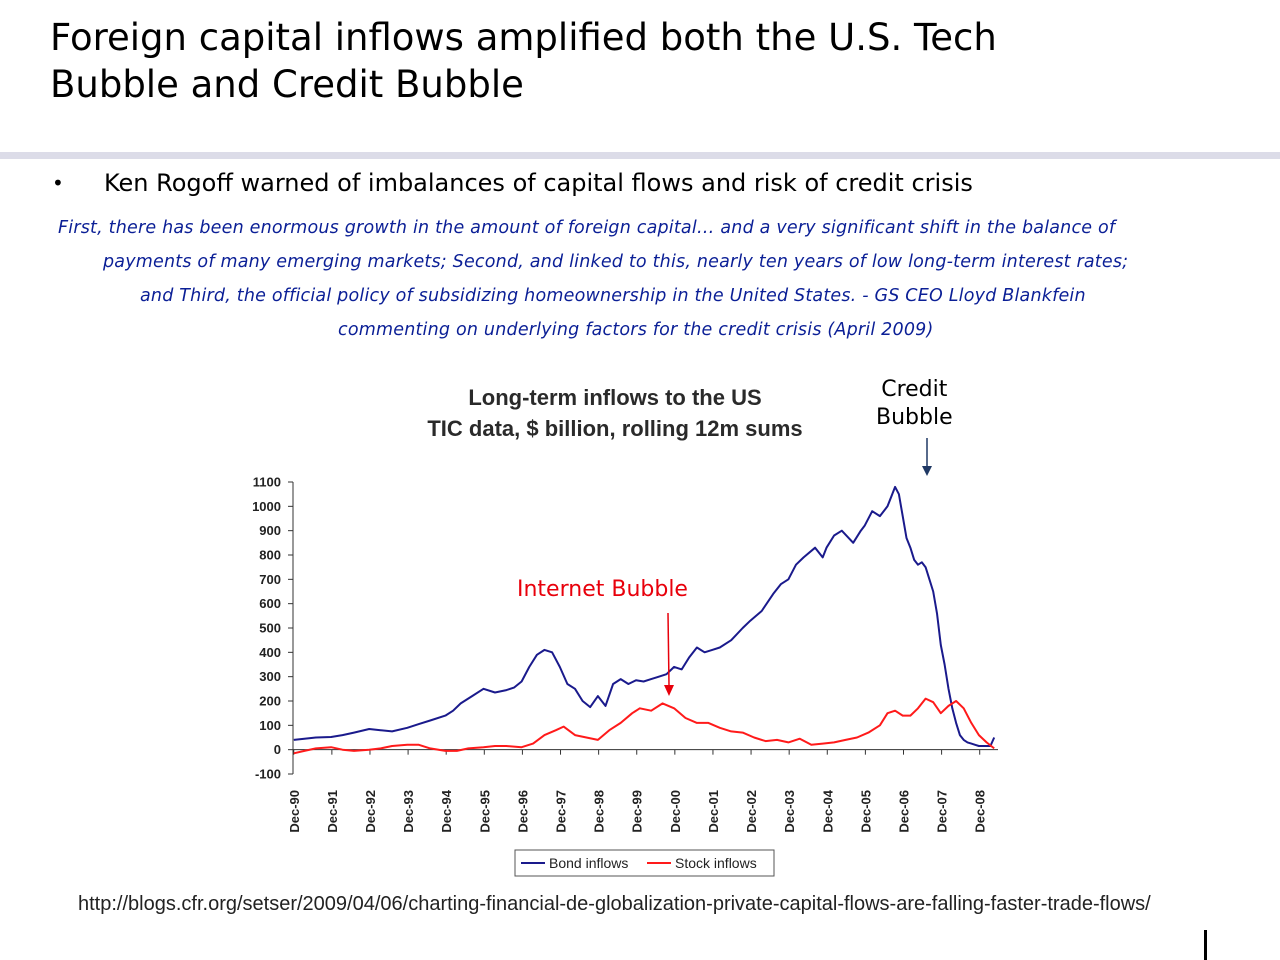  What do you see at coordinates (268, 774) in the screenshot?
I see `y-tick-label: -100` at bounding box center [268, 774].